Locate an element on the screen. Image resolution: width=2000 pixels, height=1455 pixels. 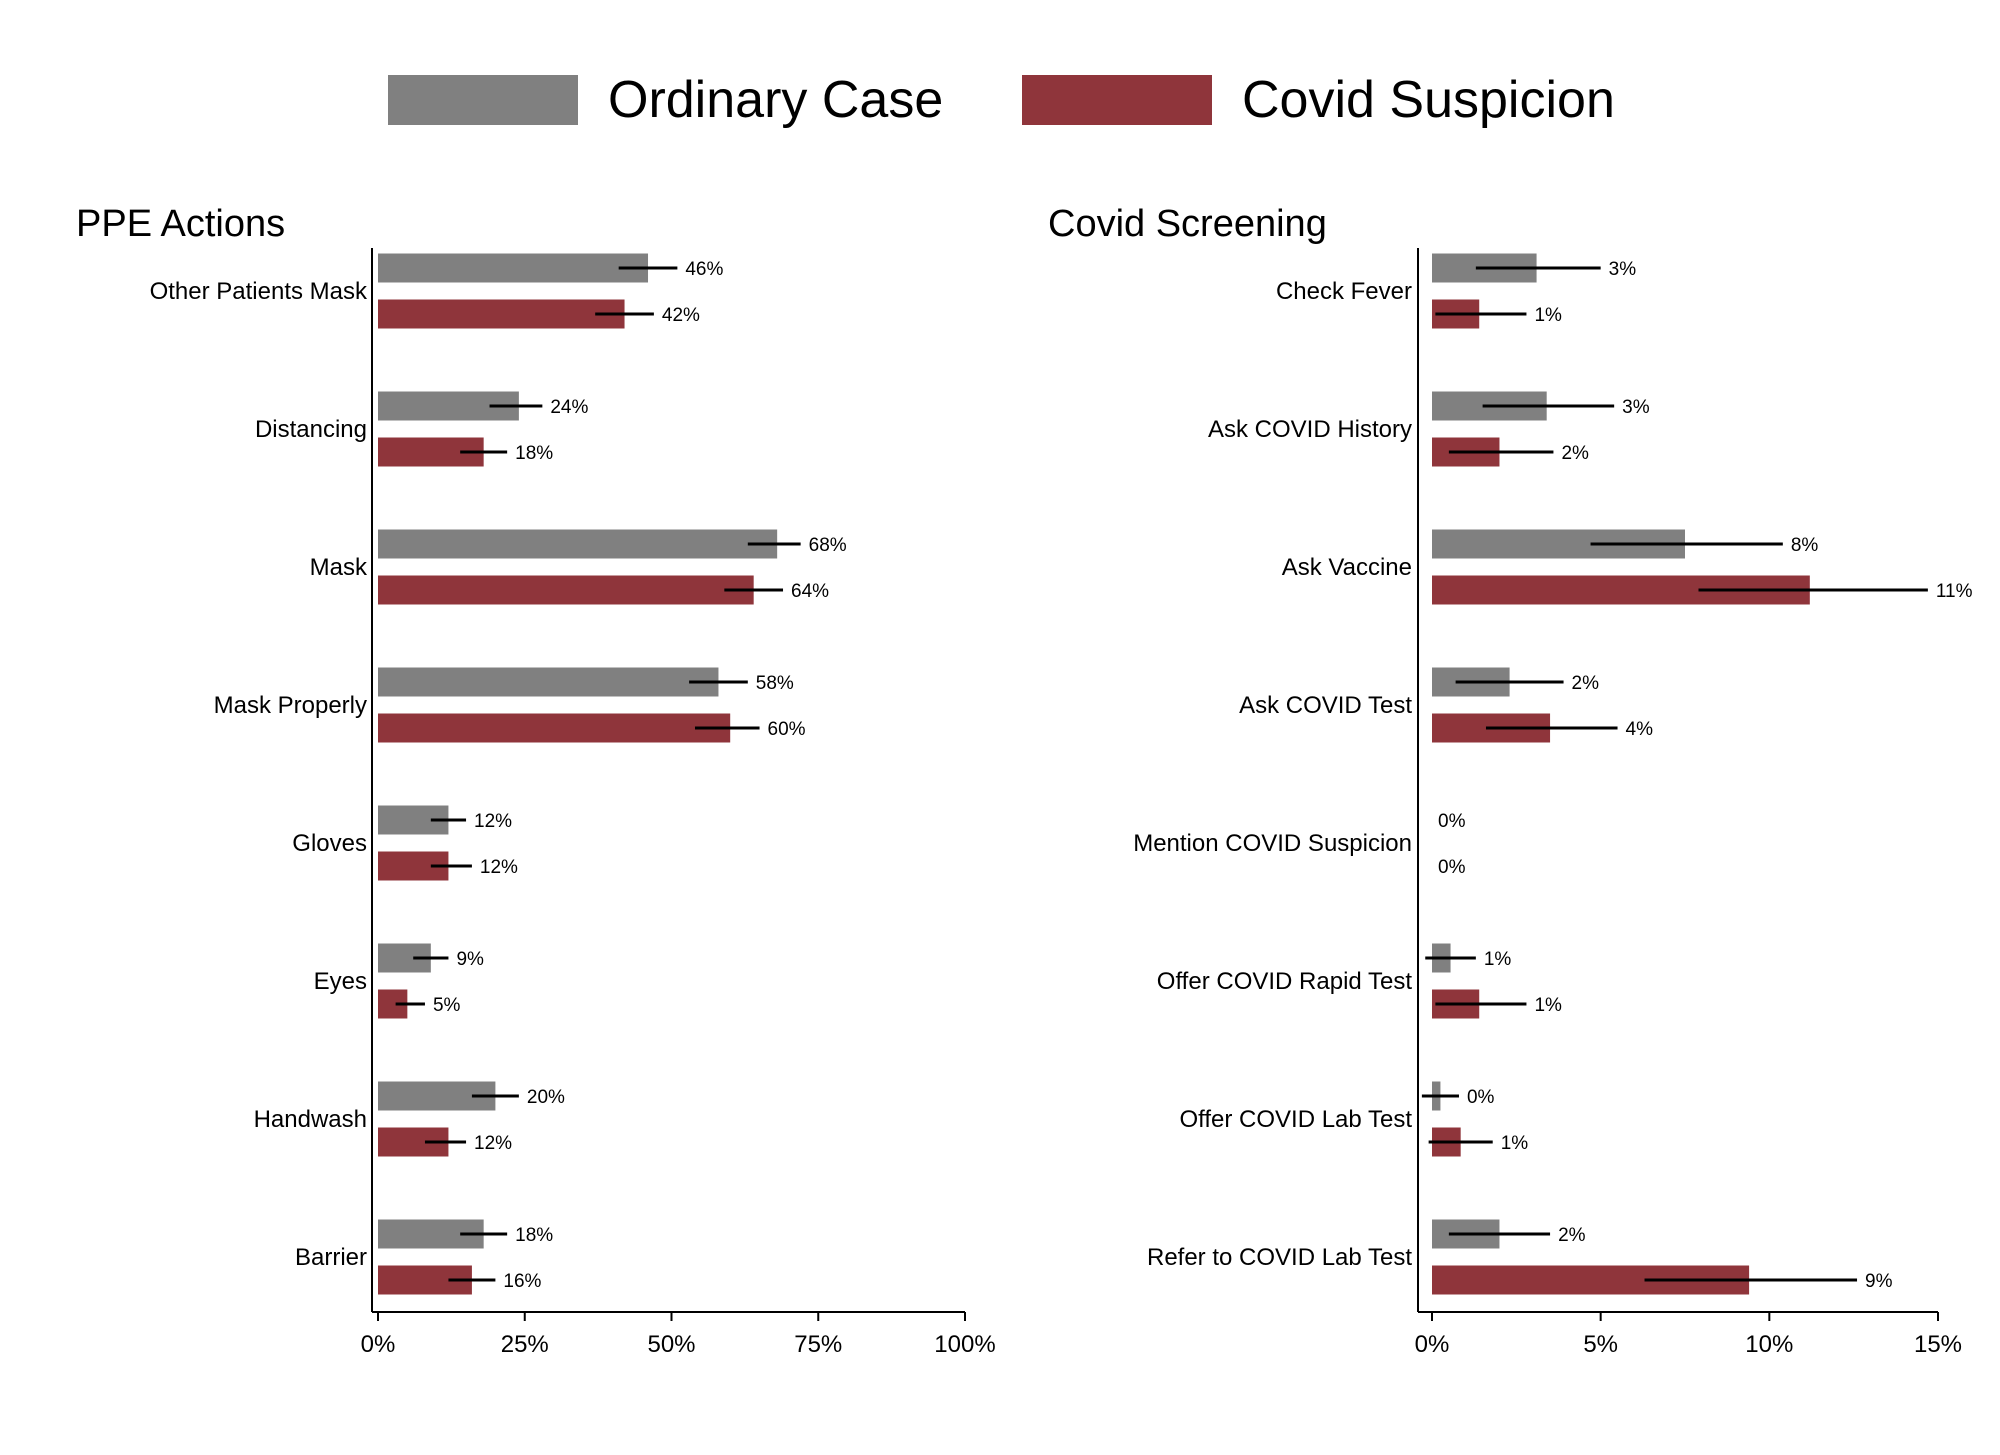
ppe-actions-title: PPE Actions is located at coordinates (180, 224).